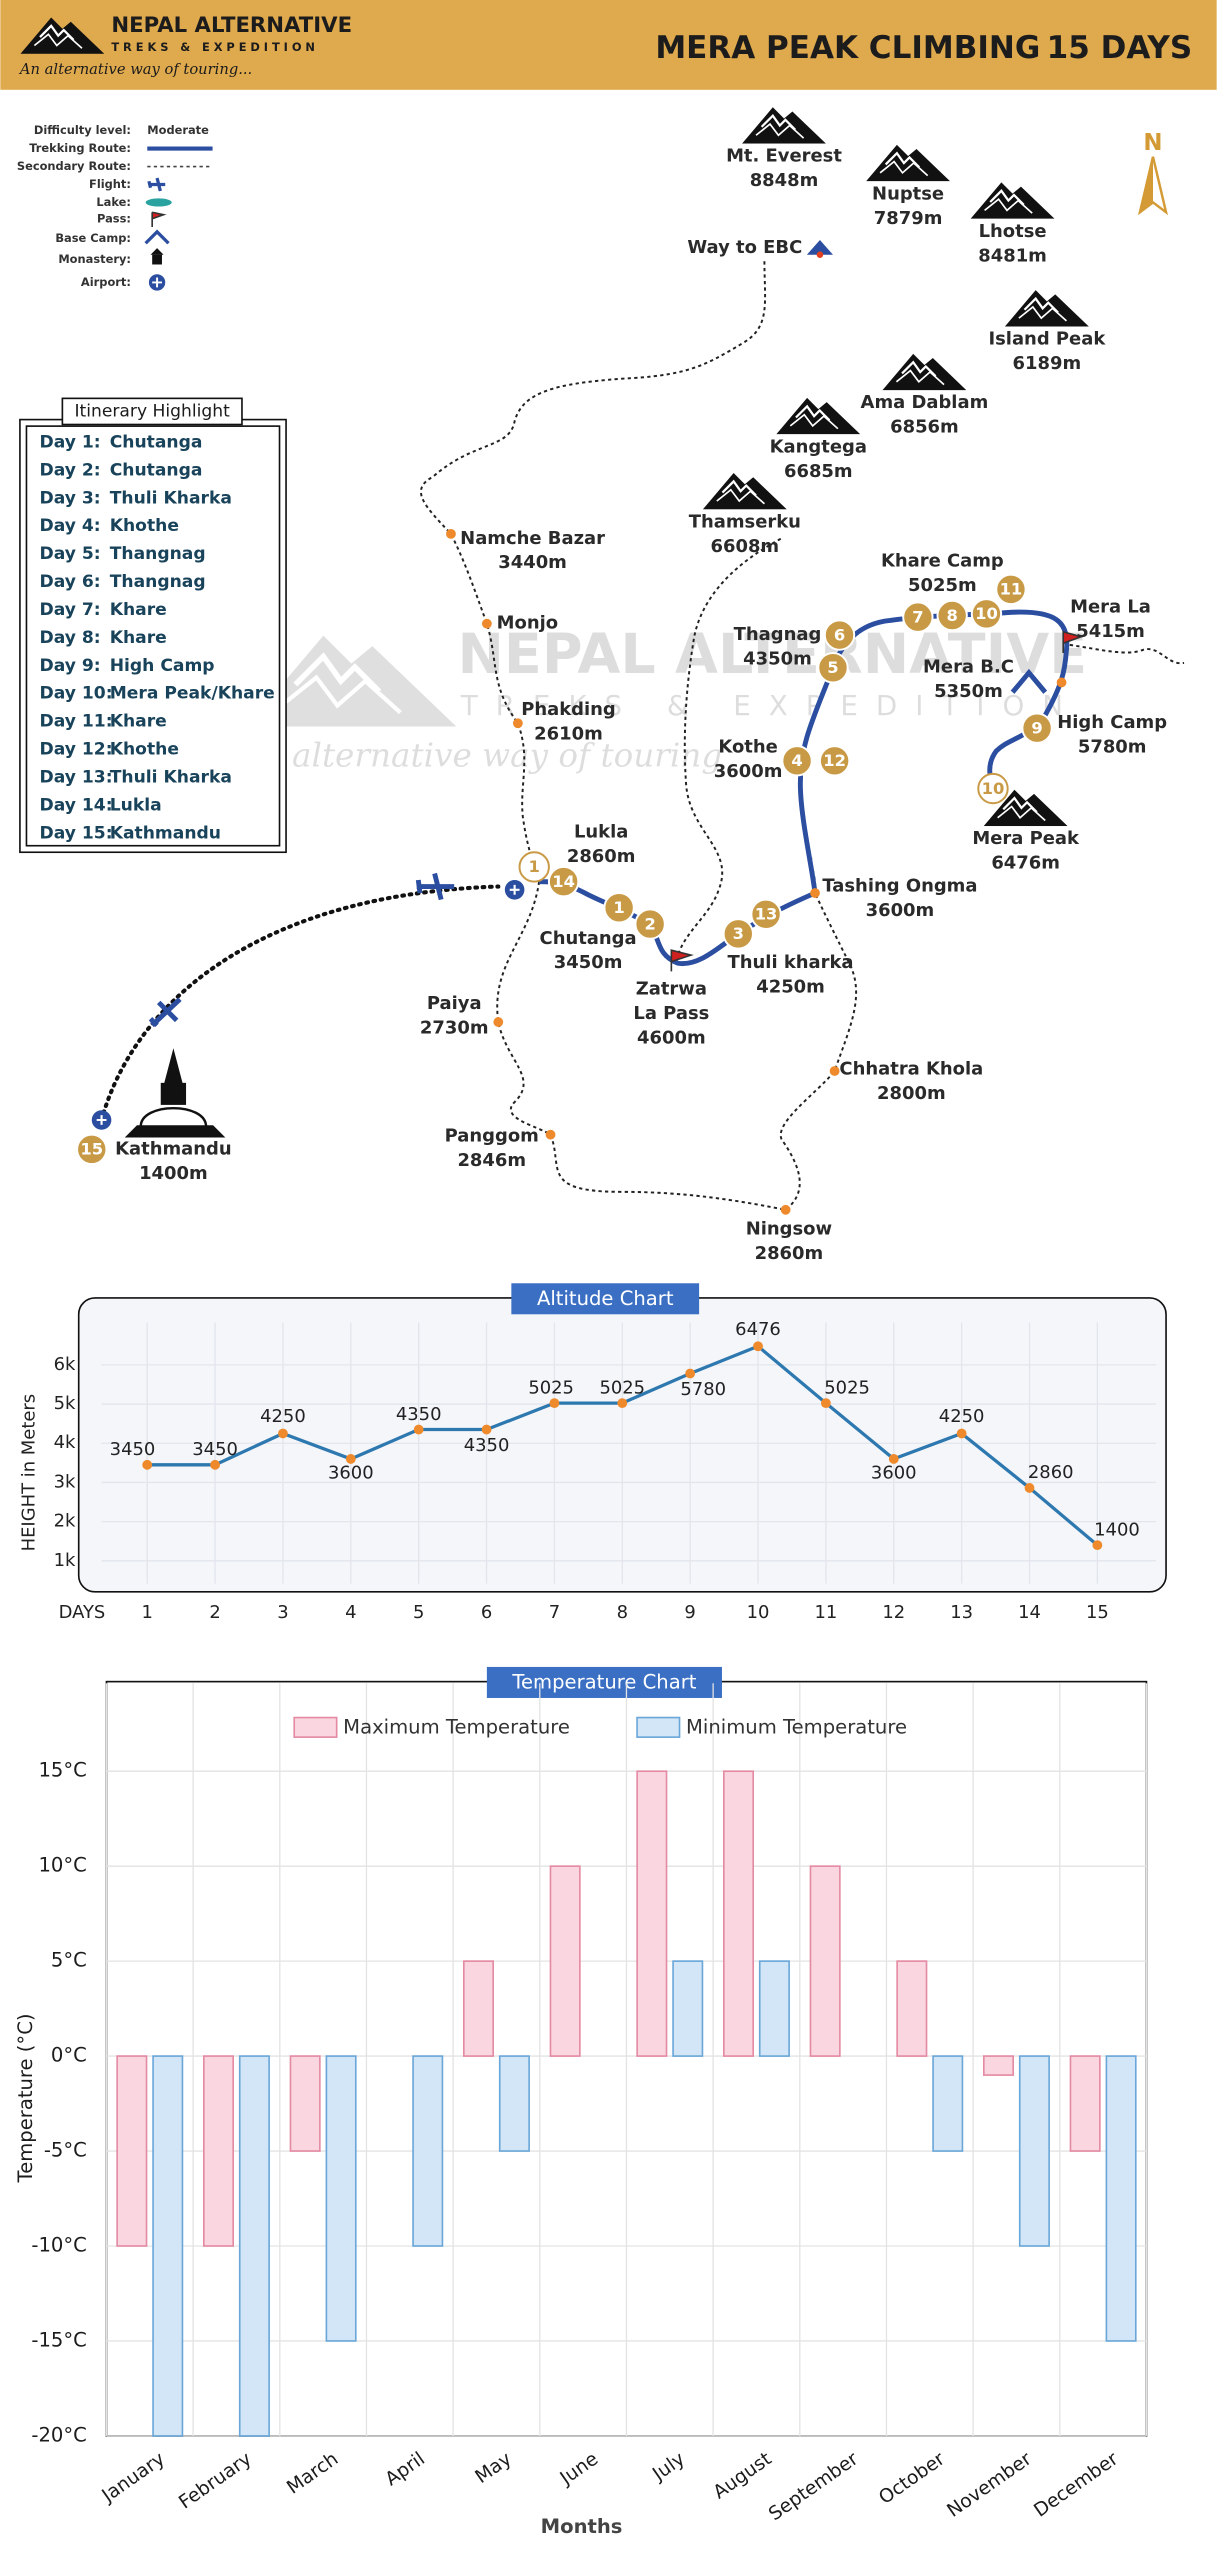 The height and width of the screenshot is (2560, 1217). What do you see at coordinates (900, 910) in the screenshot?
I see `place-label: 3600m` at bounding box center [900, 910].